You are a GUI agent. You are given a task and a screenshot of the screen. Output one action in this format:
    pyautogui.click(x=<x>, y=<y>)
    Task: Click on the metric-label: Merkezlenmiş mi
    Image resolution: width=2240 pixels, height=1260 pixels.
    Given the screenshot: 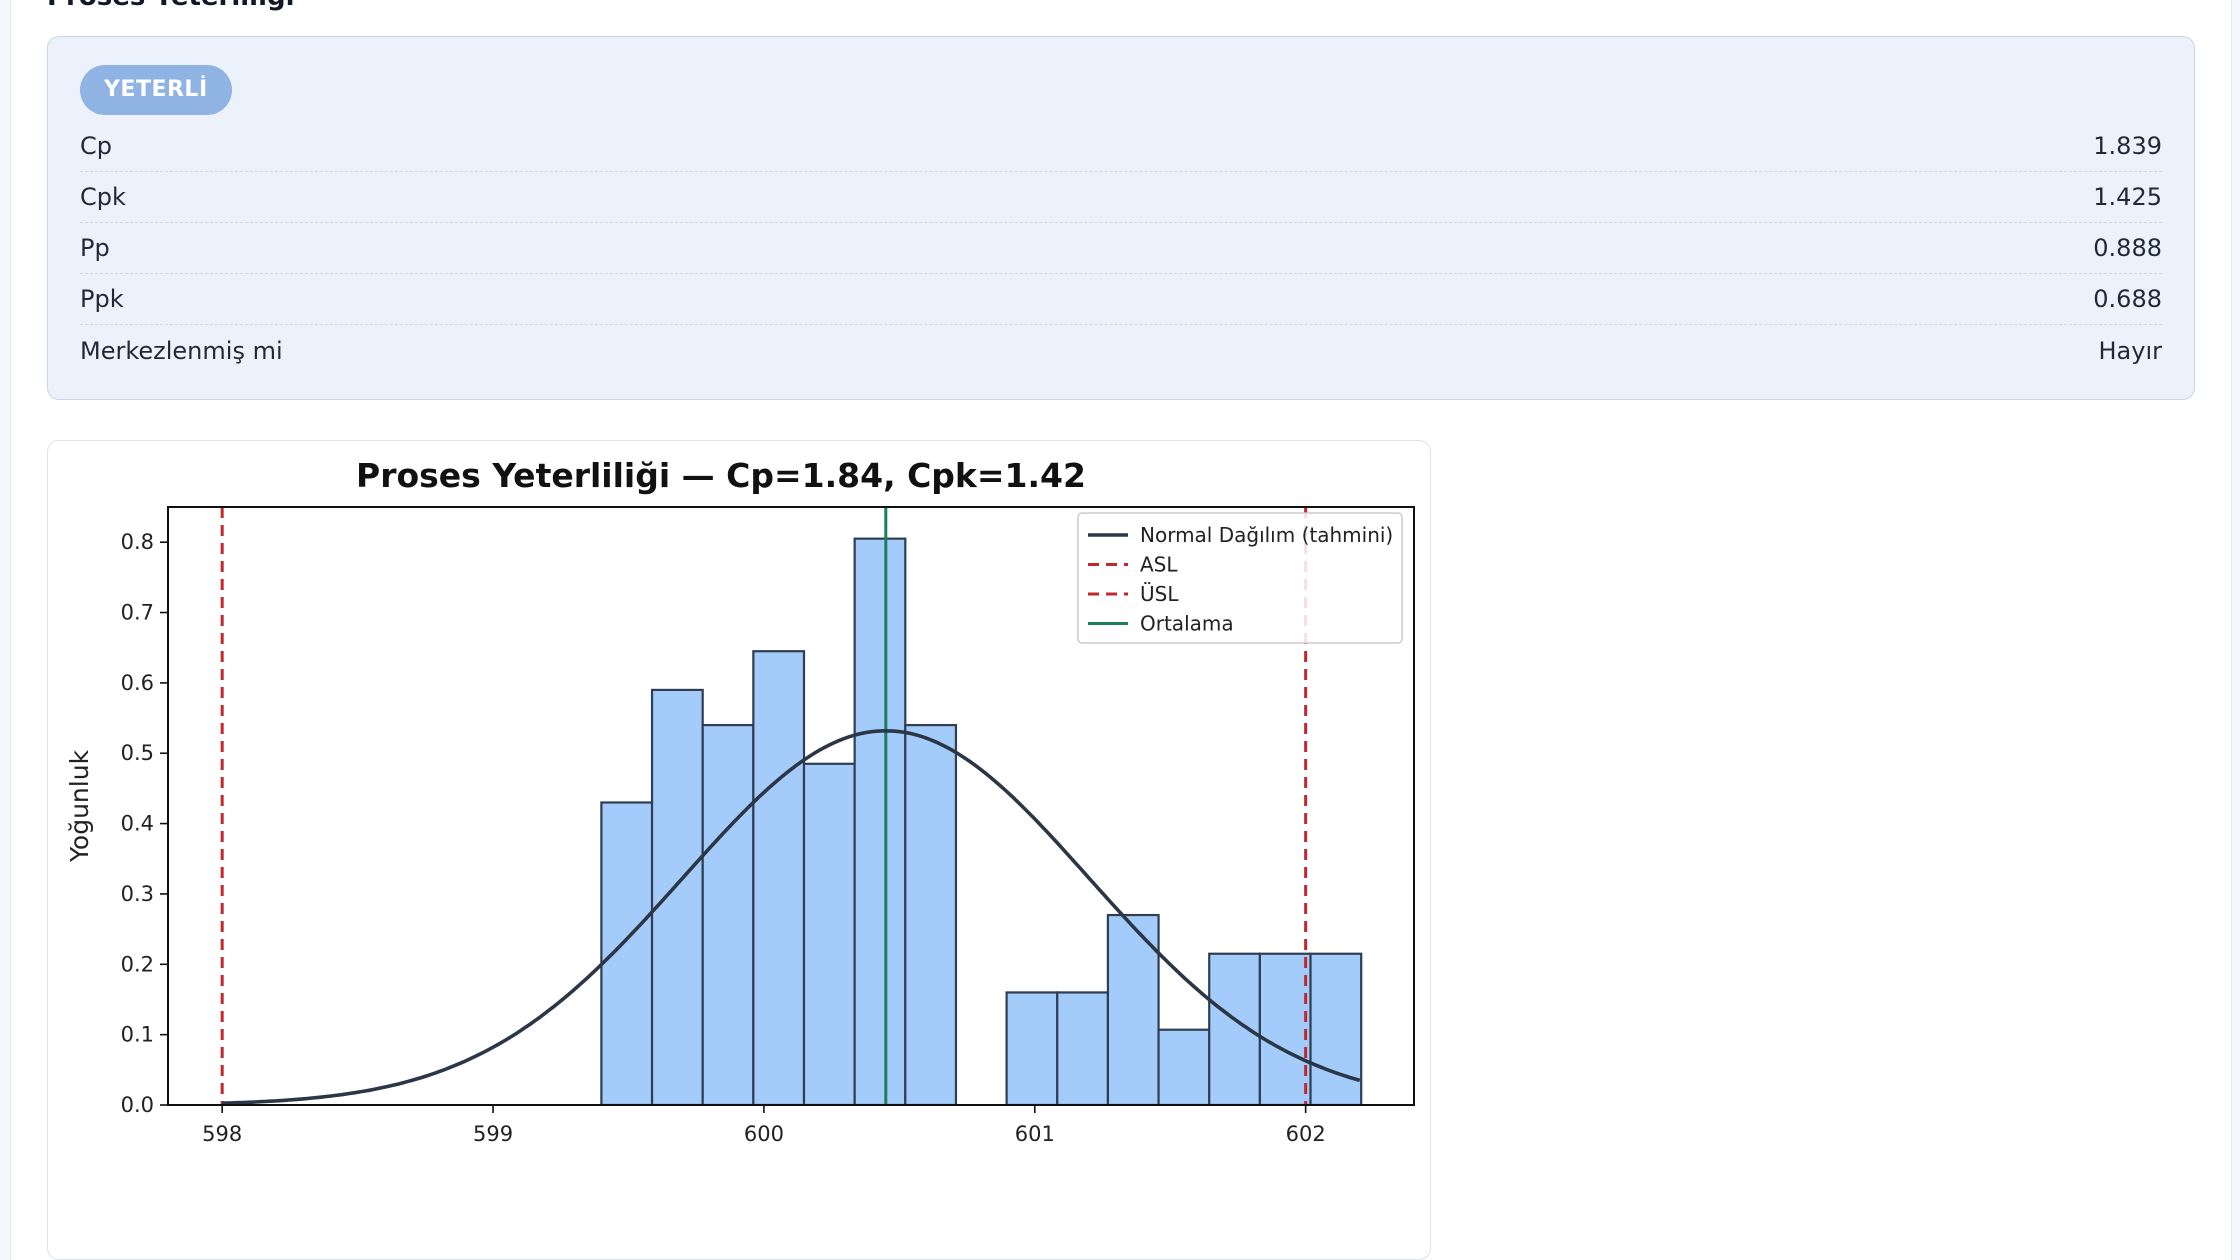 What is the action you would take?
    pyautogui.click(x=181, y=350)
    